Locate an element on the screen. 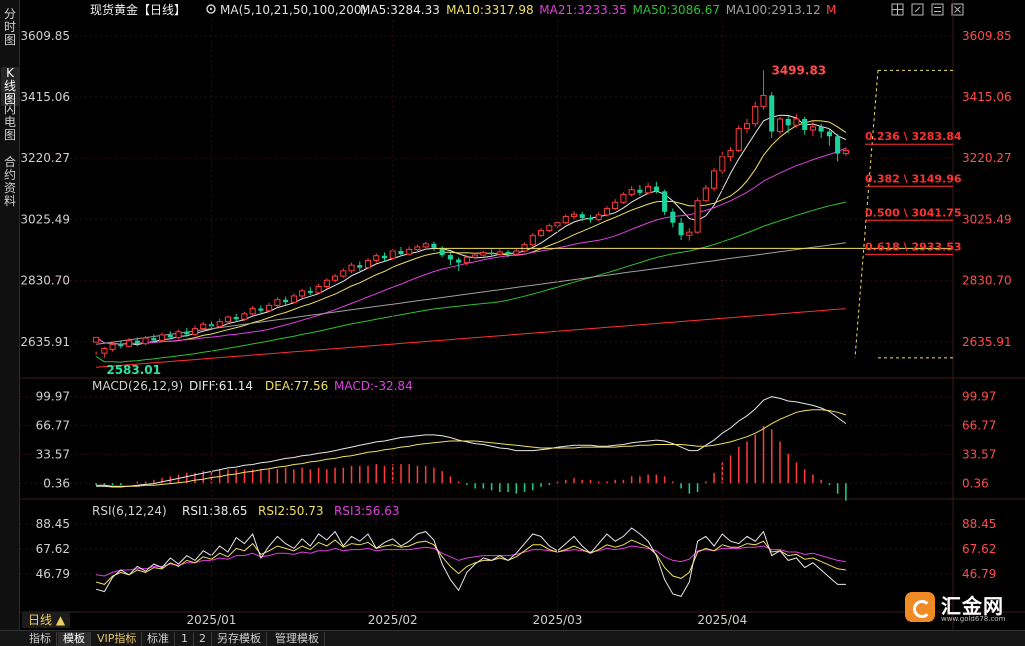  x-tick-label: 2025/02 is located at coordinates (393, 620).